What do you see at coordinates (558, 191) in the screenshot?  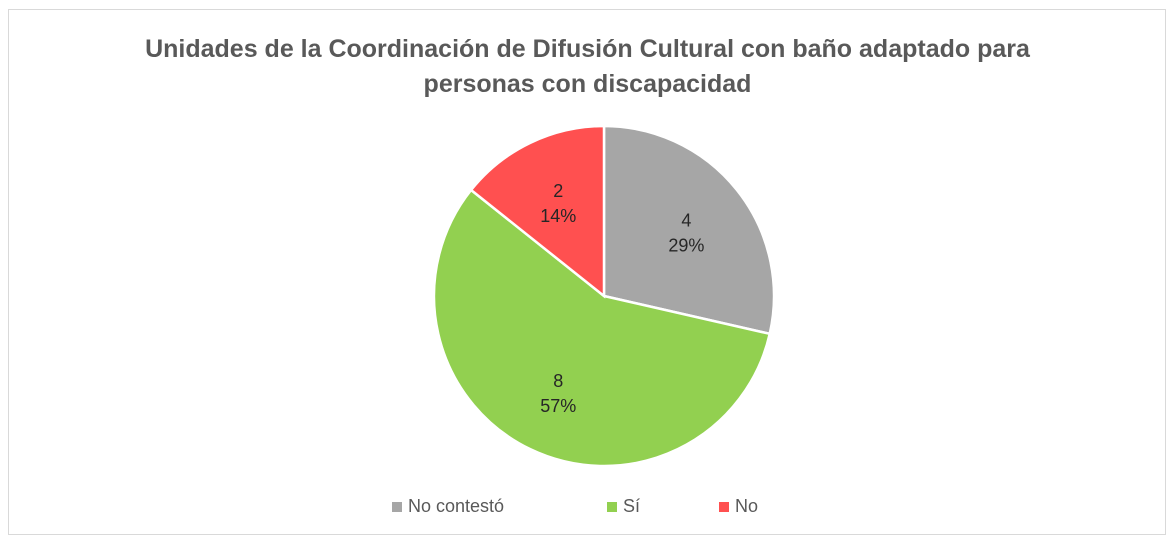 I see `data-label-value-no: 2` at bounding box center [558, 191].